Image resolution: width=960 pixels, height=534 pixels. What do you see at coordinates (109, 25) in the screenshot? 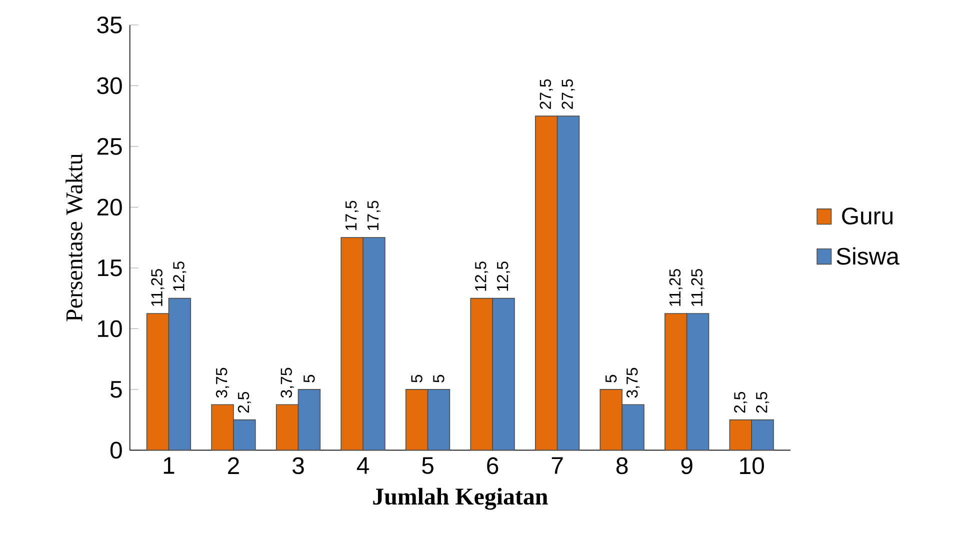
I see `y-tick-label: 35` at bounding box center [109, 25].